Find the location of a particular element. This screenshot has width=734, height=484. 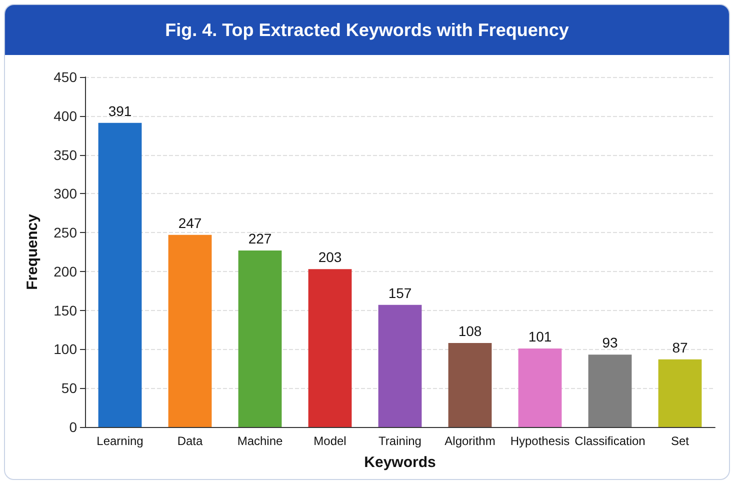

y-tick-label: 150 is located at coordinates (66, 310).